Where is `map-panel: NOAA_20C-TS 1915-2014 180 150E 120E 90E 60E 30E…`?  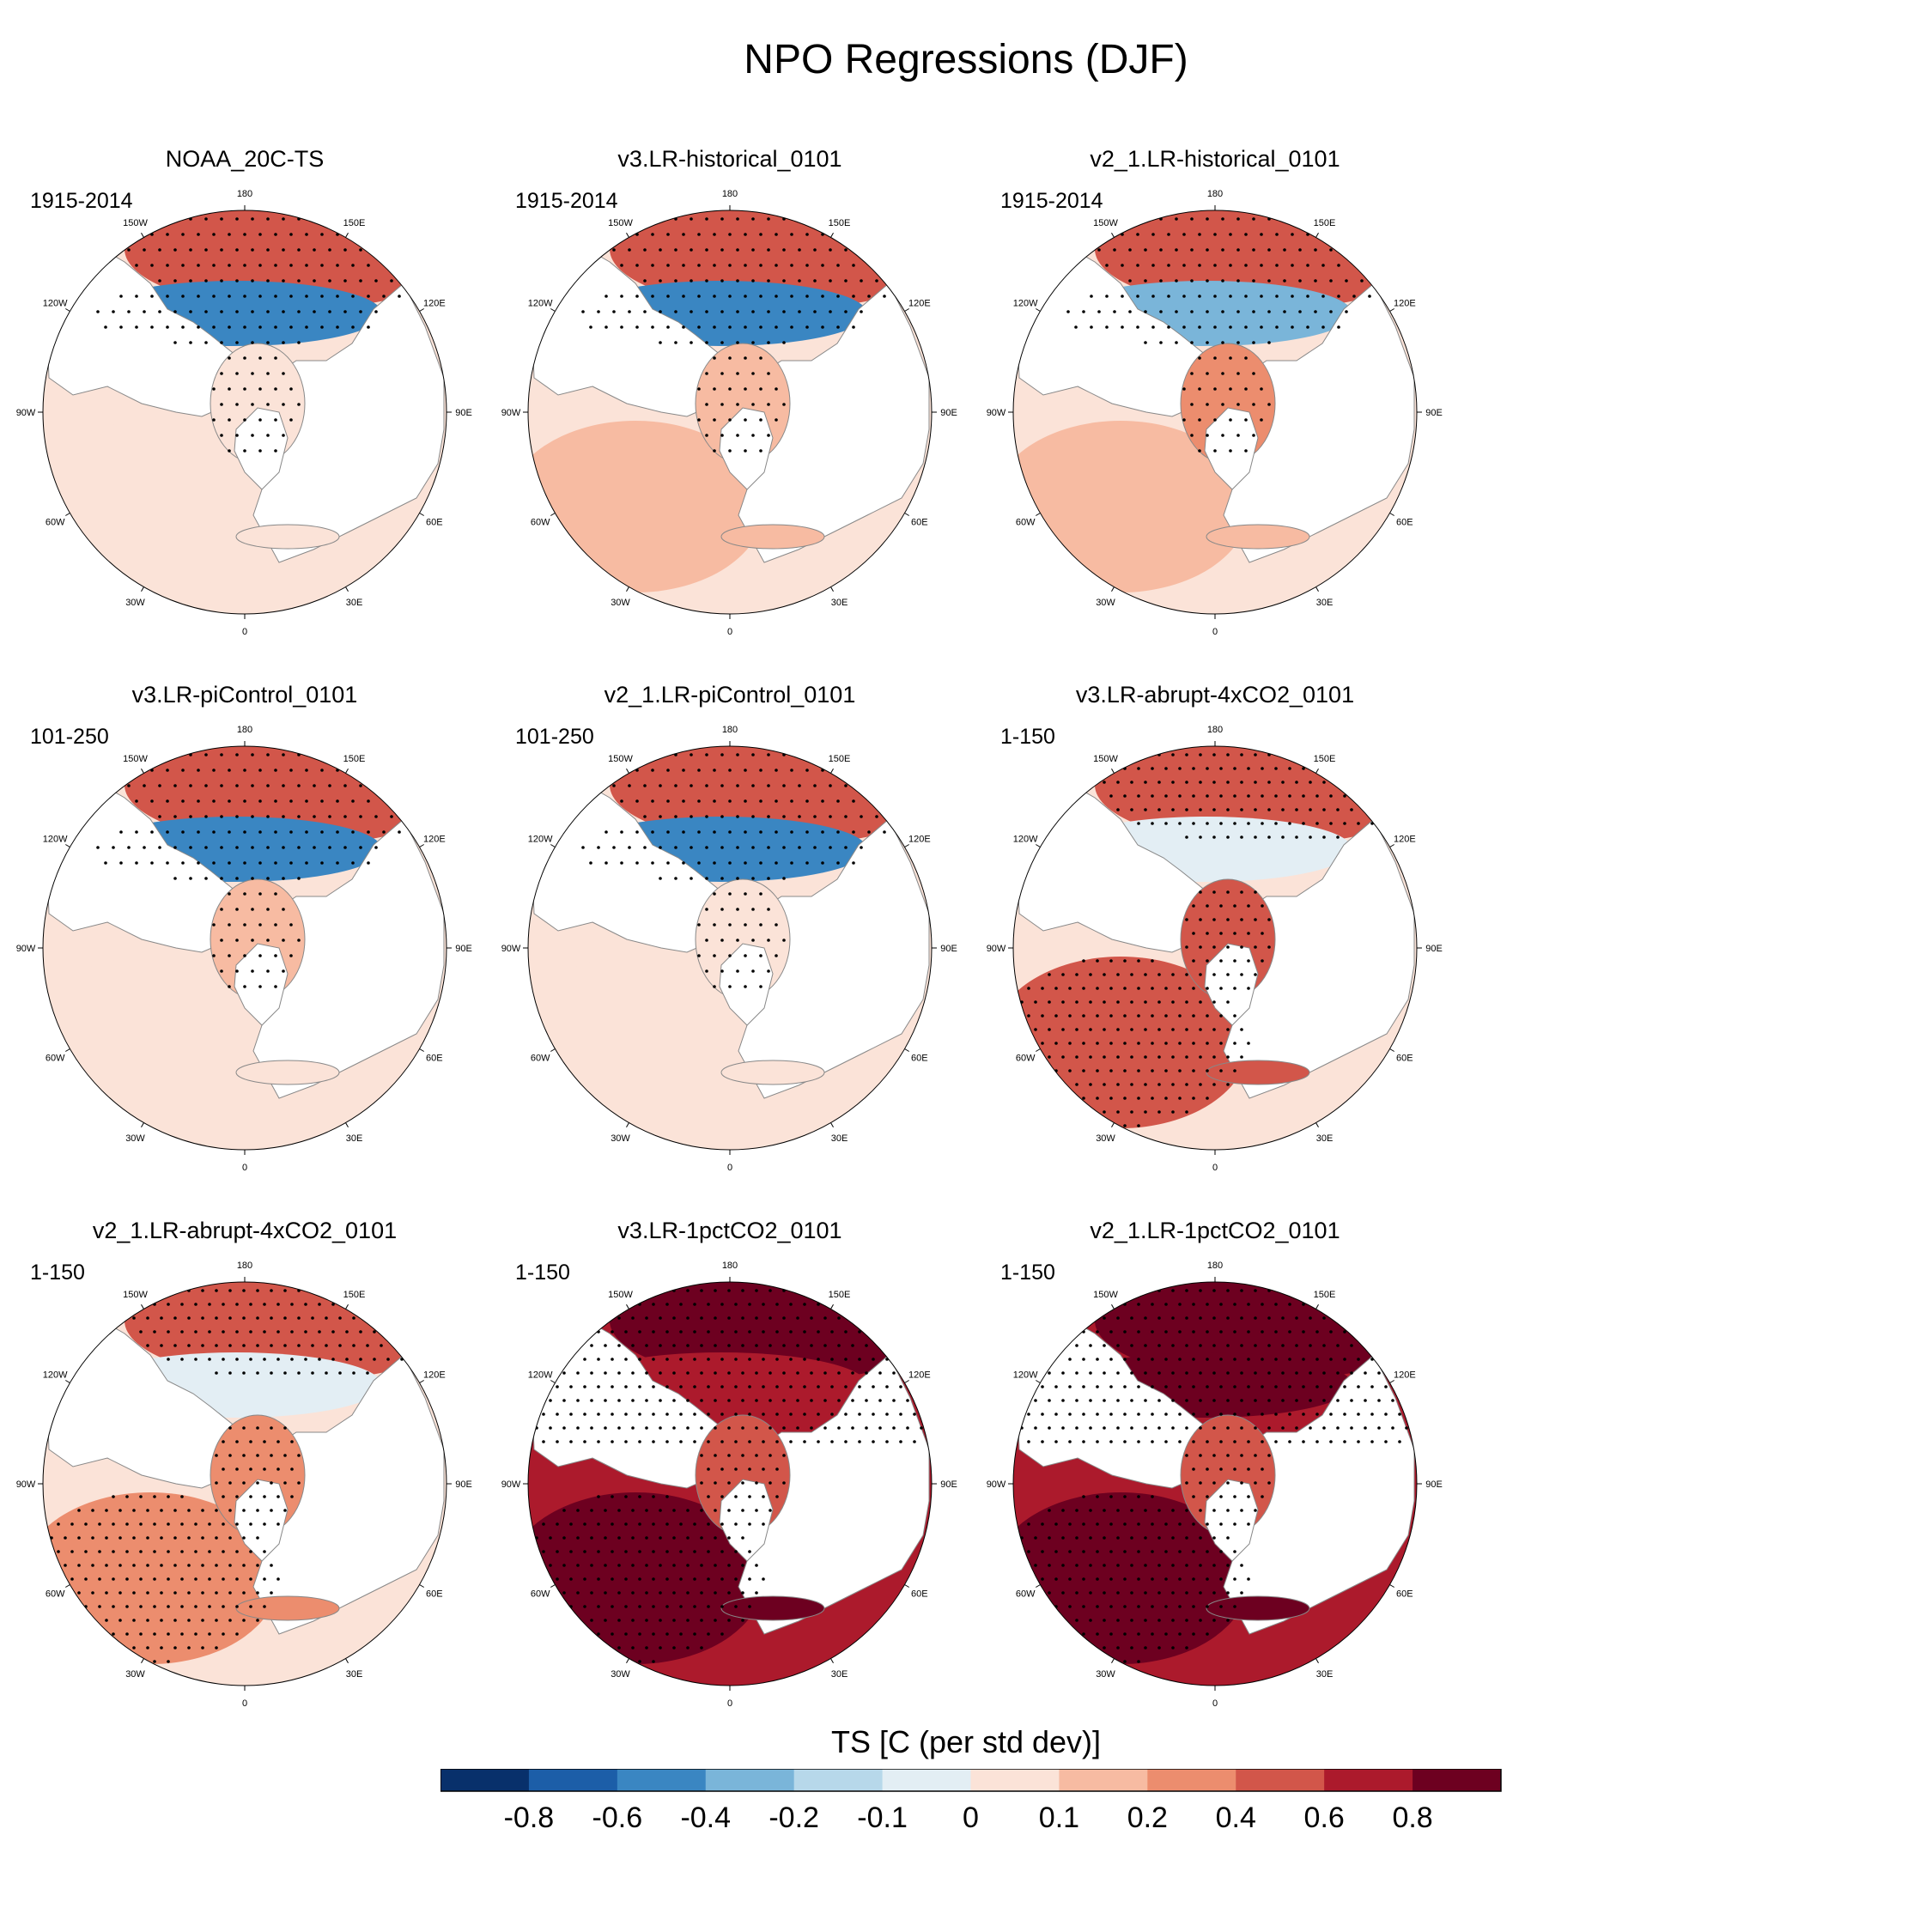
map-panel: NOAA_20C-TS 1915-2014 180 150E 120E 90E 60E 30E… is located at coordinates (244, 391).